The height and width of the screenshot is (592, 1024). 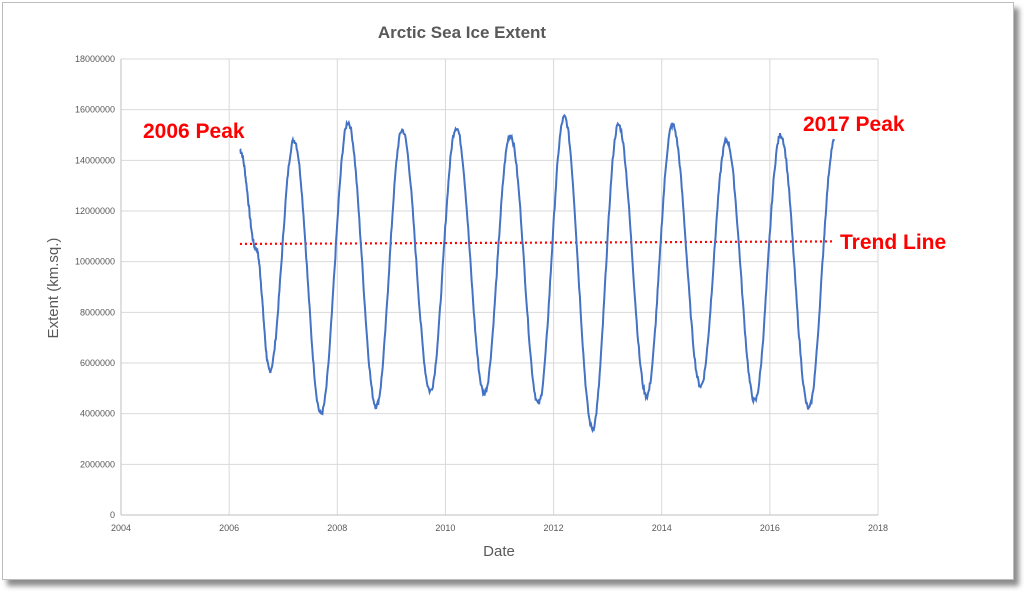 I want to click on x-tick-label: 2018, so click(x=878, y=528).